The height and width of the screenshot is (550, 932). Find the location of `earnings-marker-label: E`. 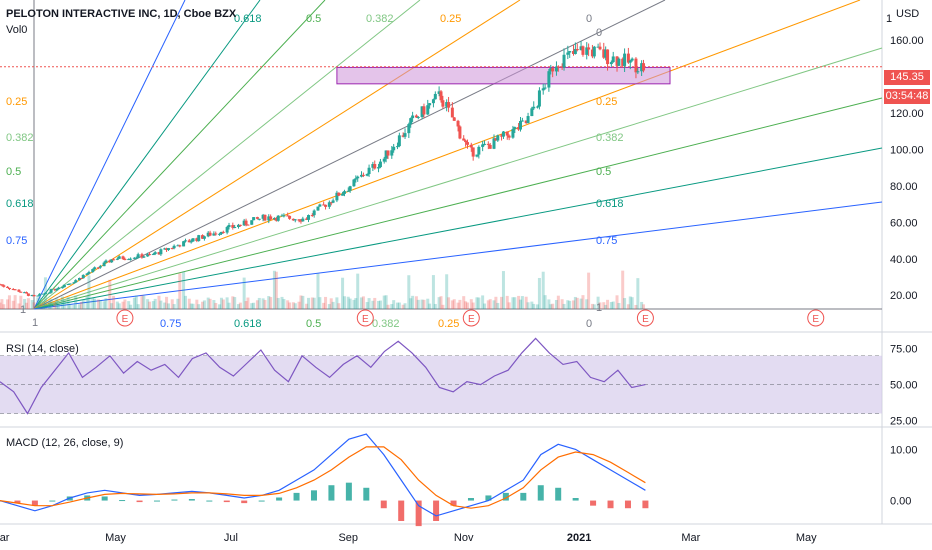

earnings-marker-label: E is located at coordinates (815, 319).